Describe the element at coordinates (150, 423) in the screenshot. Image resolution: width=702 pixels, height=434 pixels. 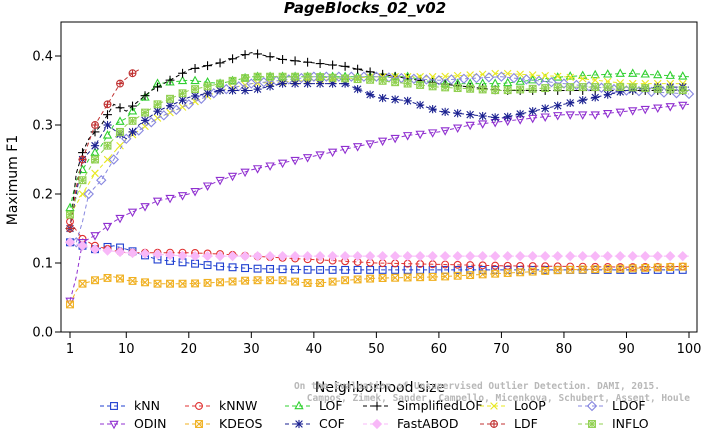
I see `legend-label: ODIN` at that location.